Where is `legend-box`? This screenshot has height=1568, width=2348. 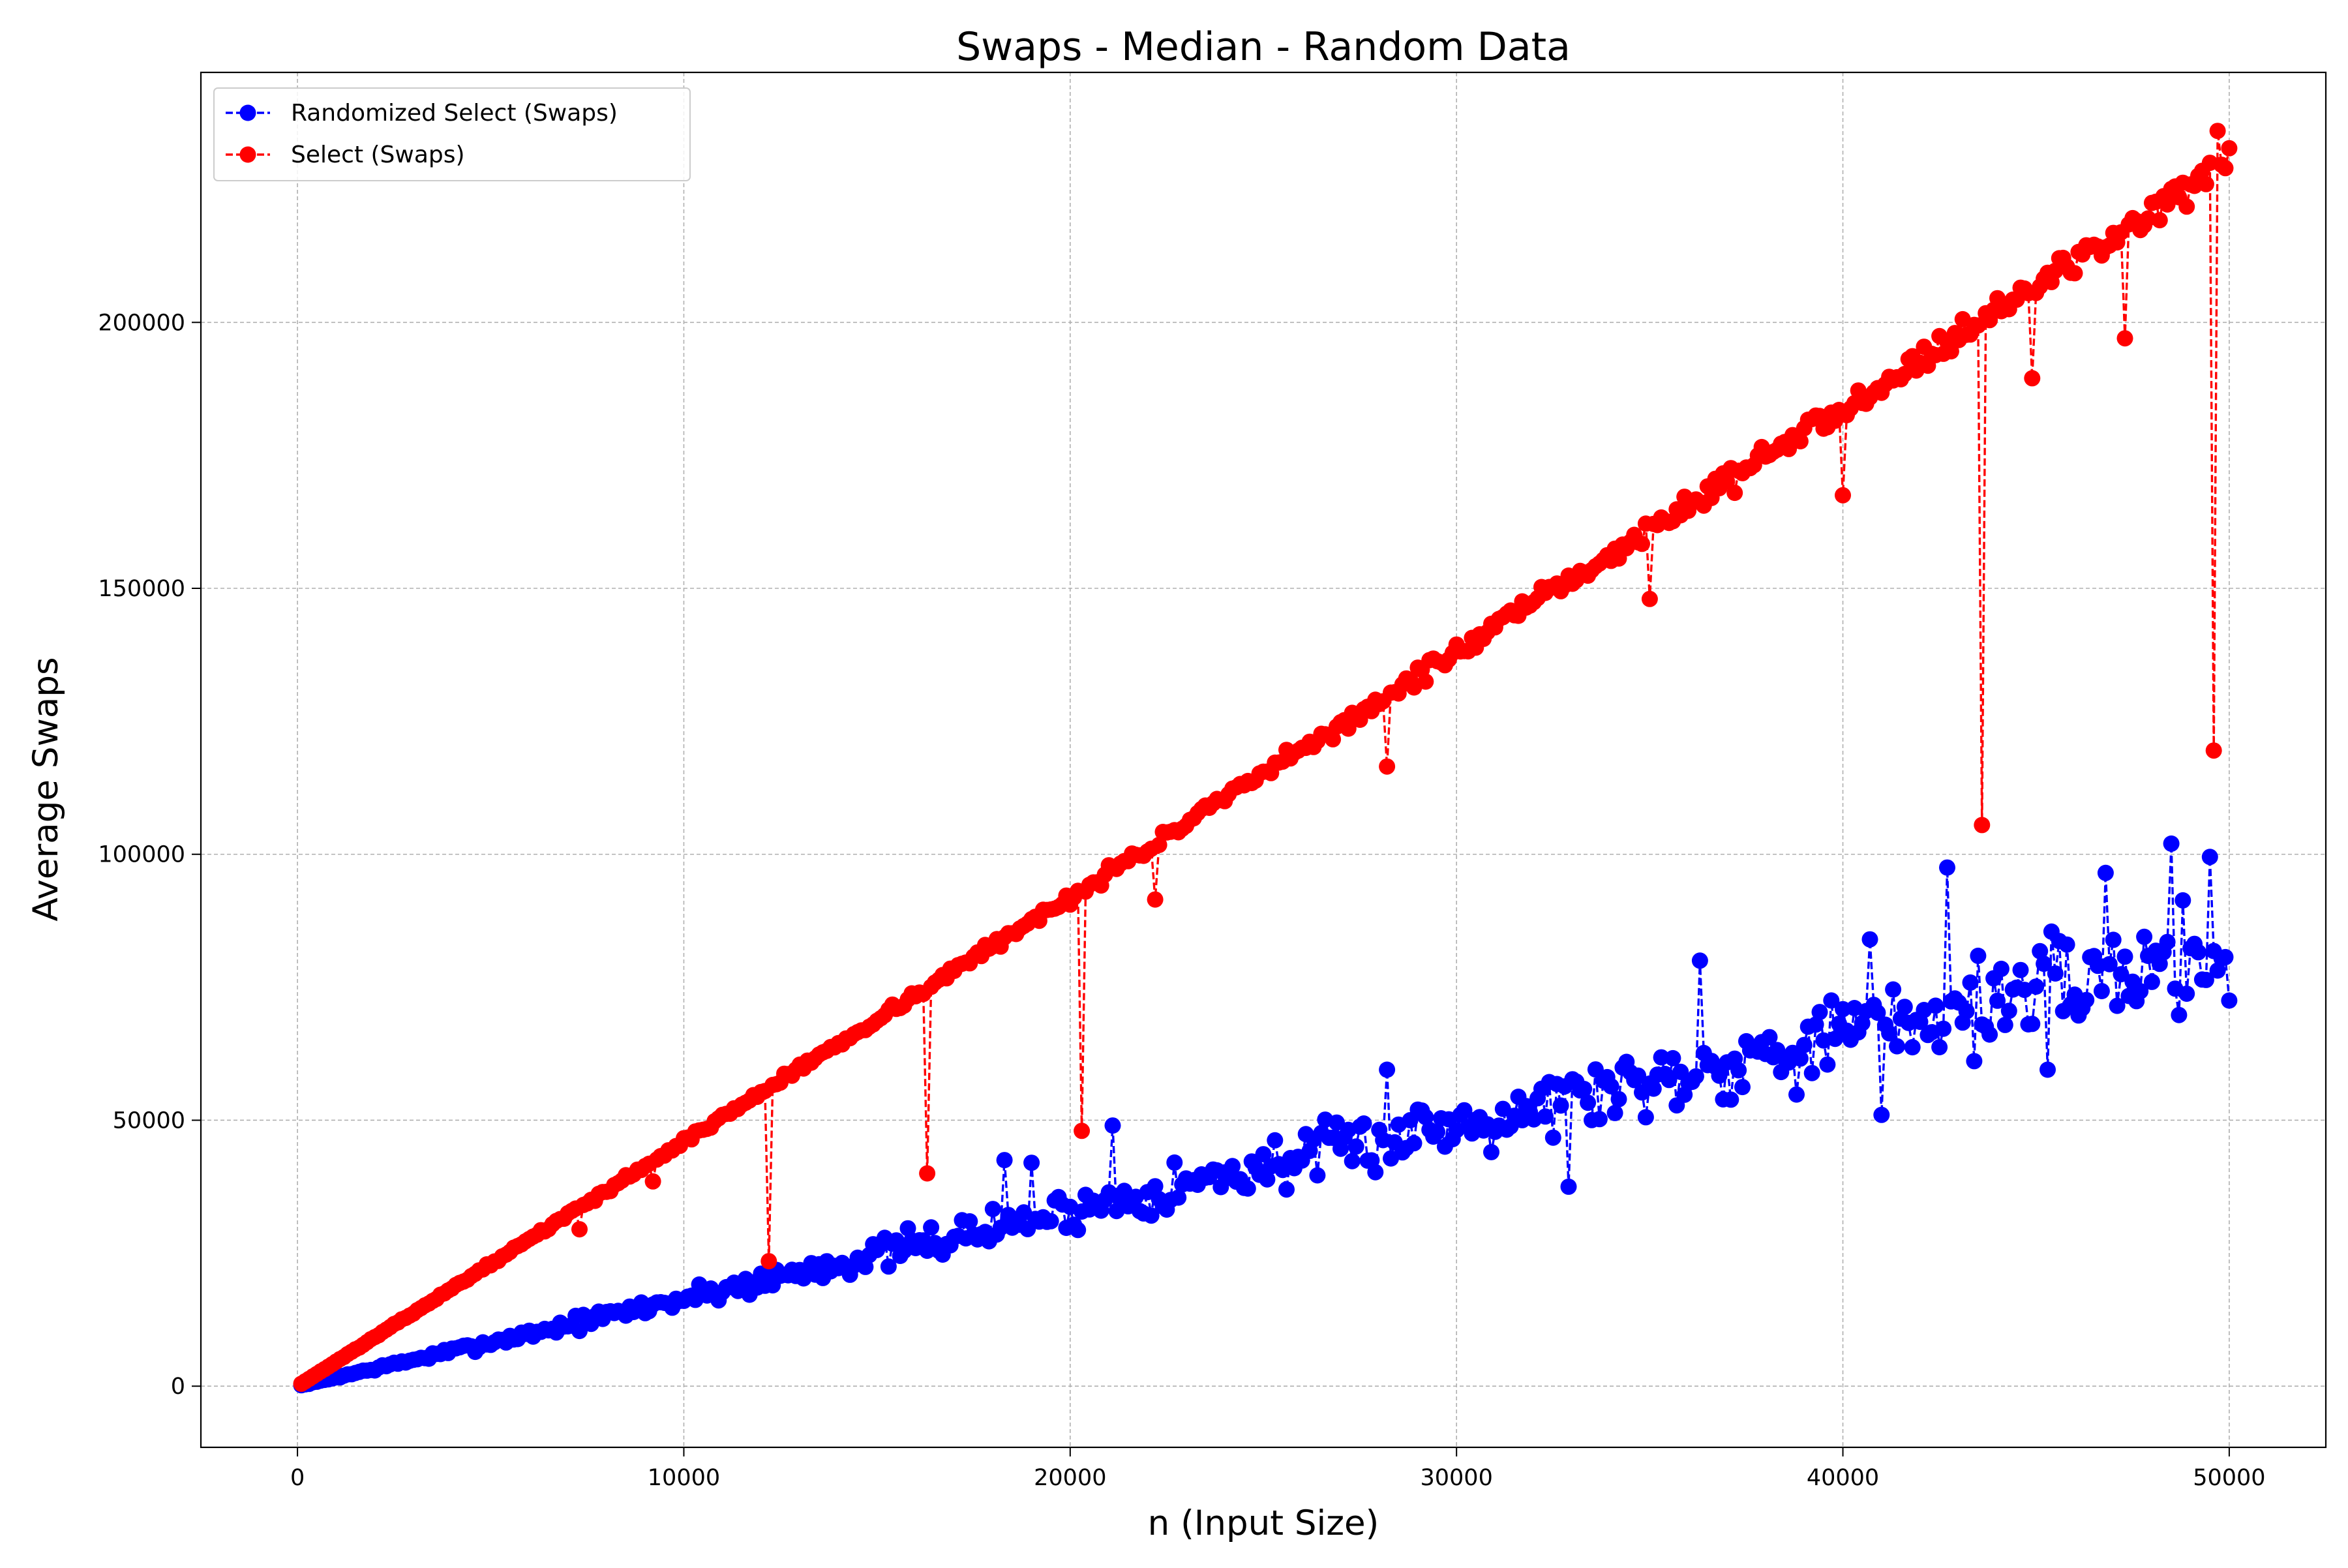
legend-box is located at coordinates (452, 134).